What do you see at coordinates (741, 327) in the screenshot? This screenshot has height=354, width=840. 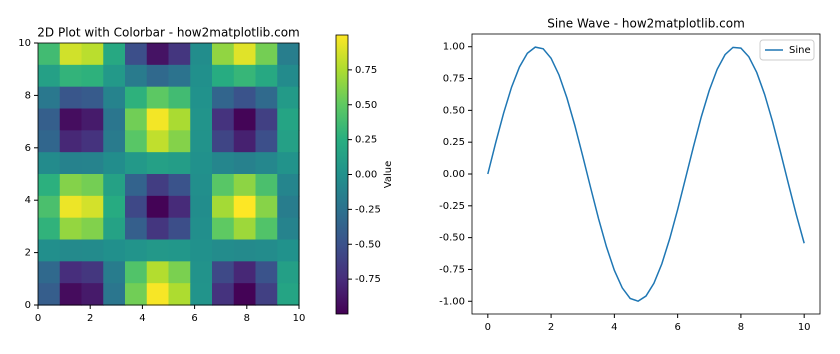 I see `x-tick-label: 8` at bounding box center [741, 327].